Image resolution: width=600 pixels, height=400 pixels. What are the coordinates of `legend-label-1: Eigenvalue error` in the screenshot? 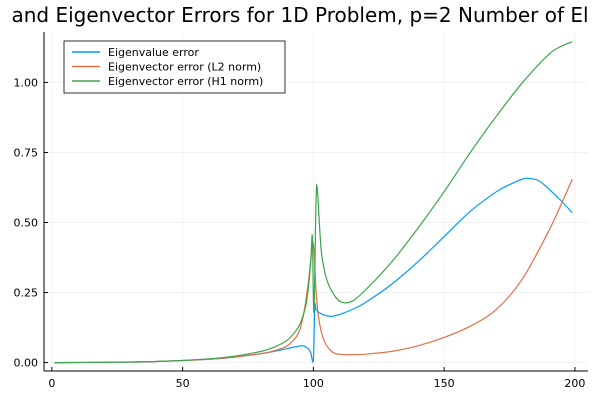 It's located at (153, 52).